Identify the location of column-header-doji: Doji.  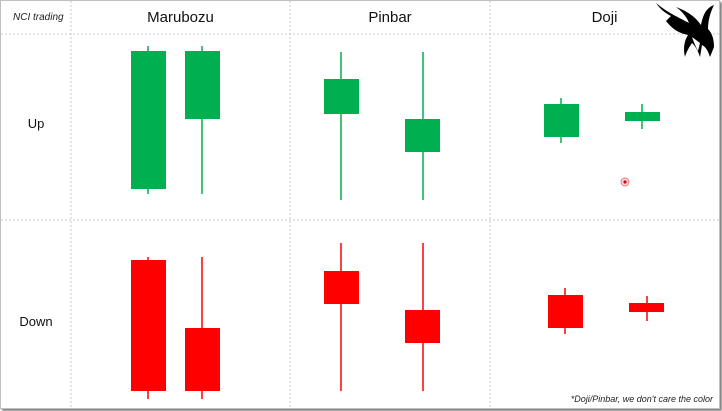
(604, 17).